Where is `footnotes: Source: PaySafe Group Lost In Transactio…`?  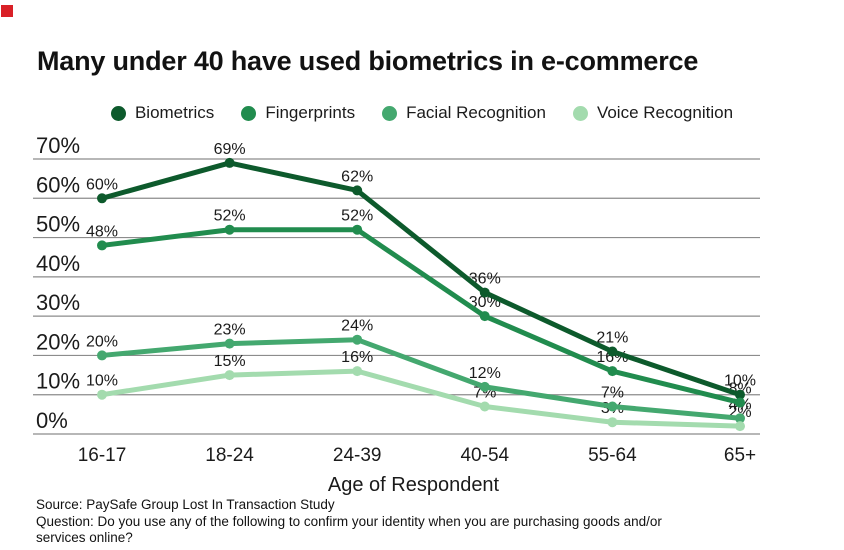
footnotes: Source: PaySafe Group Lost In Transactio… is located at coordinates (349, 522).